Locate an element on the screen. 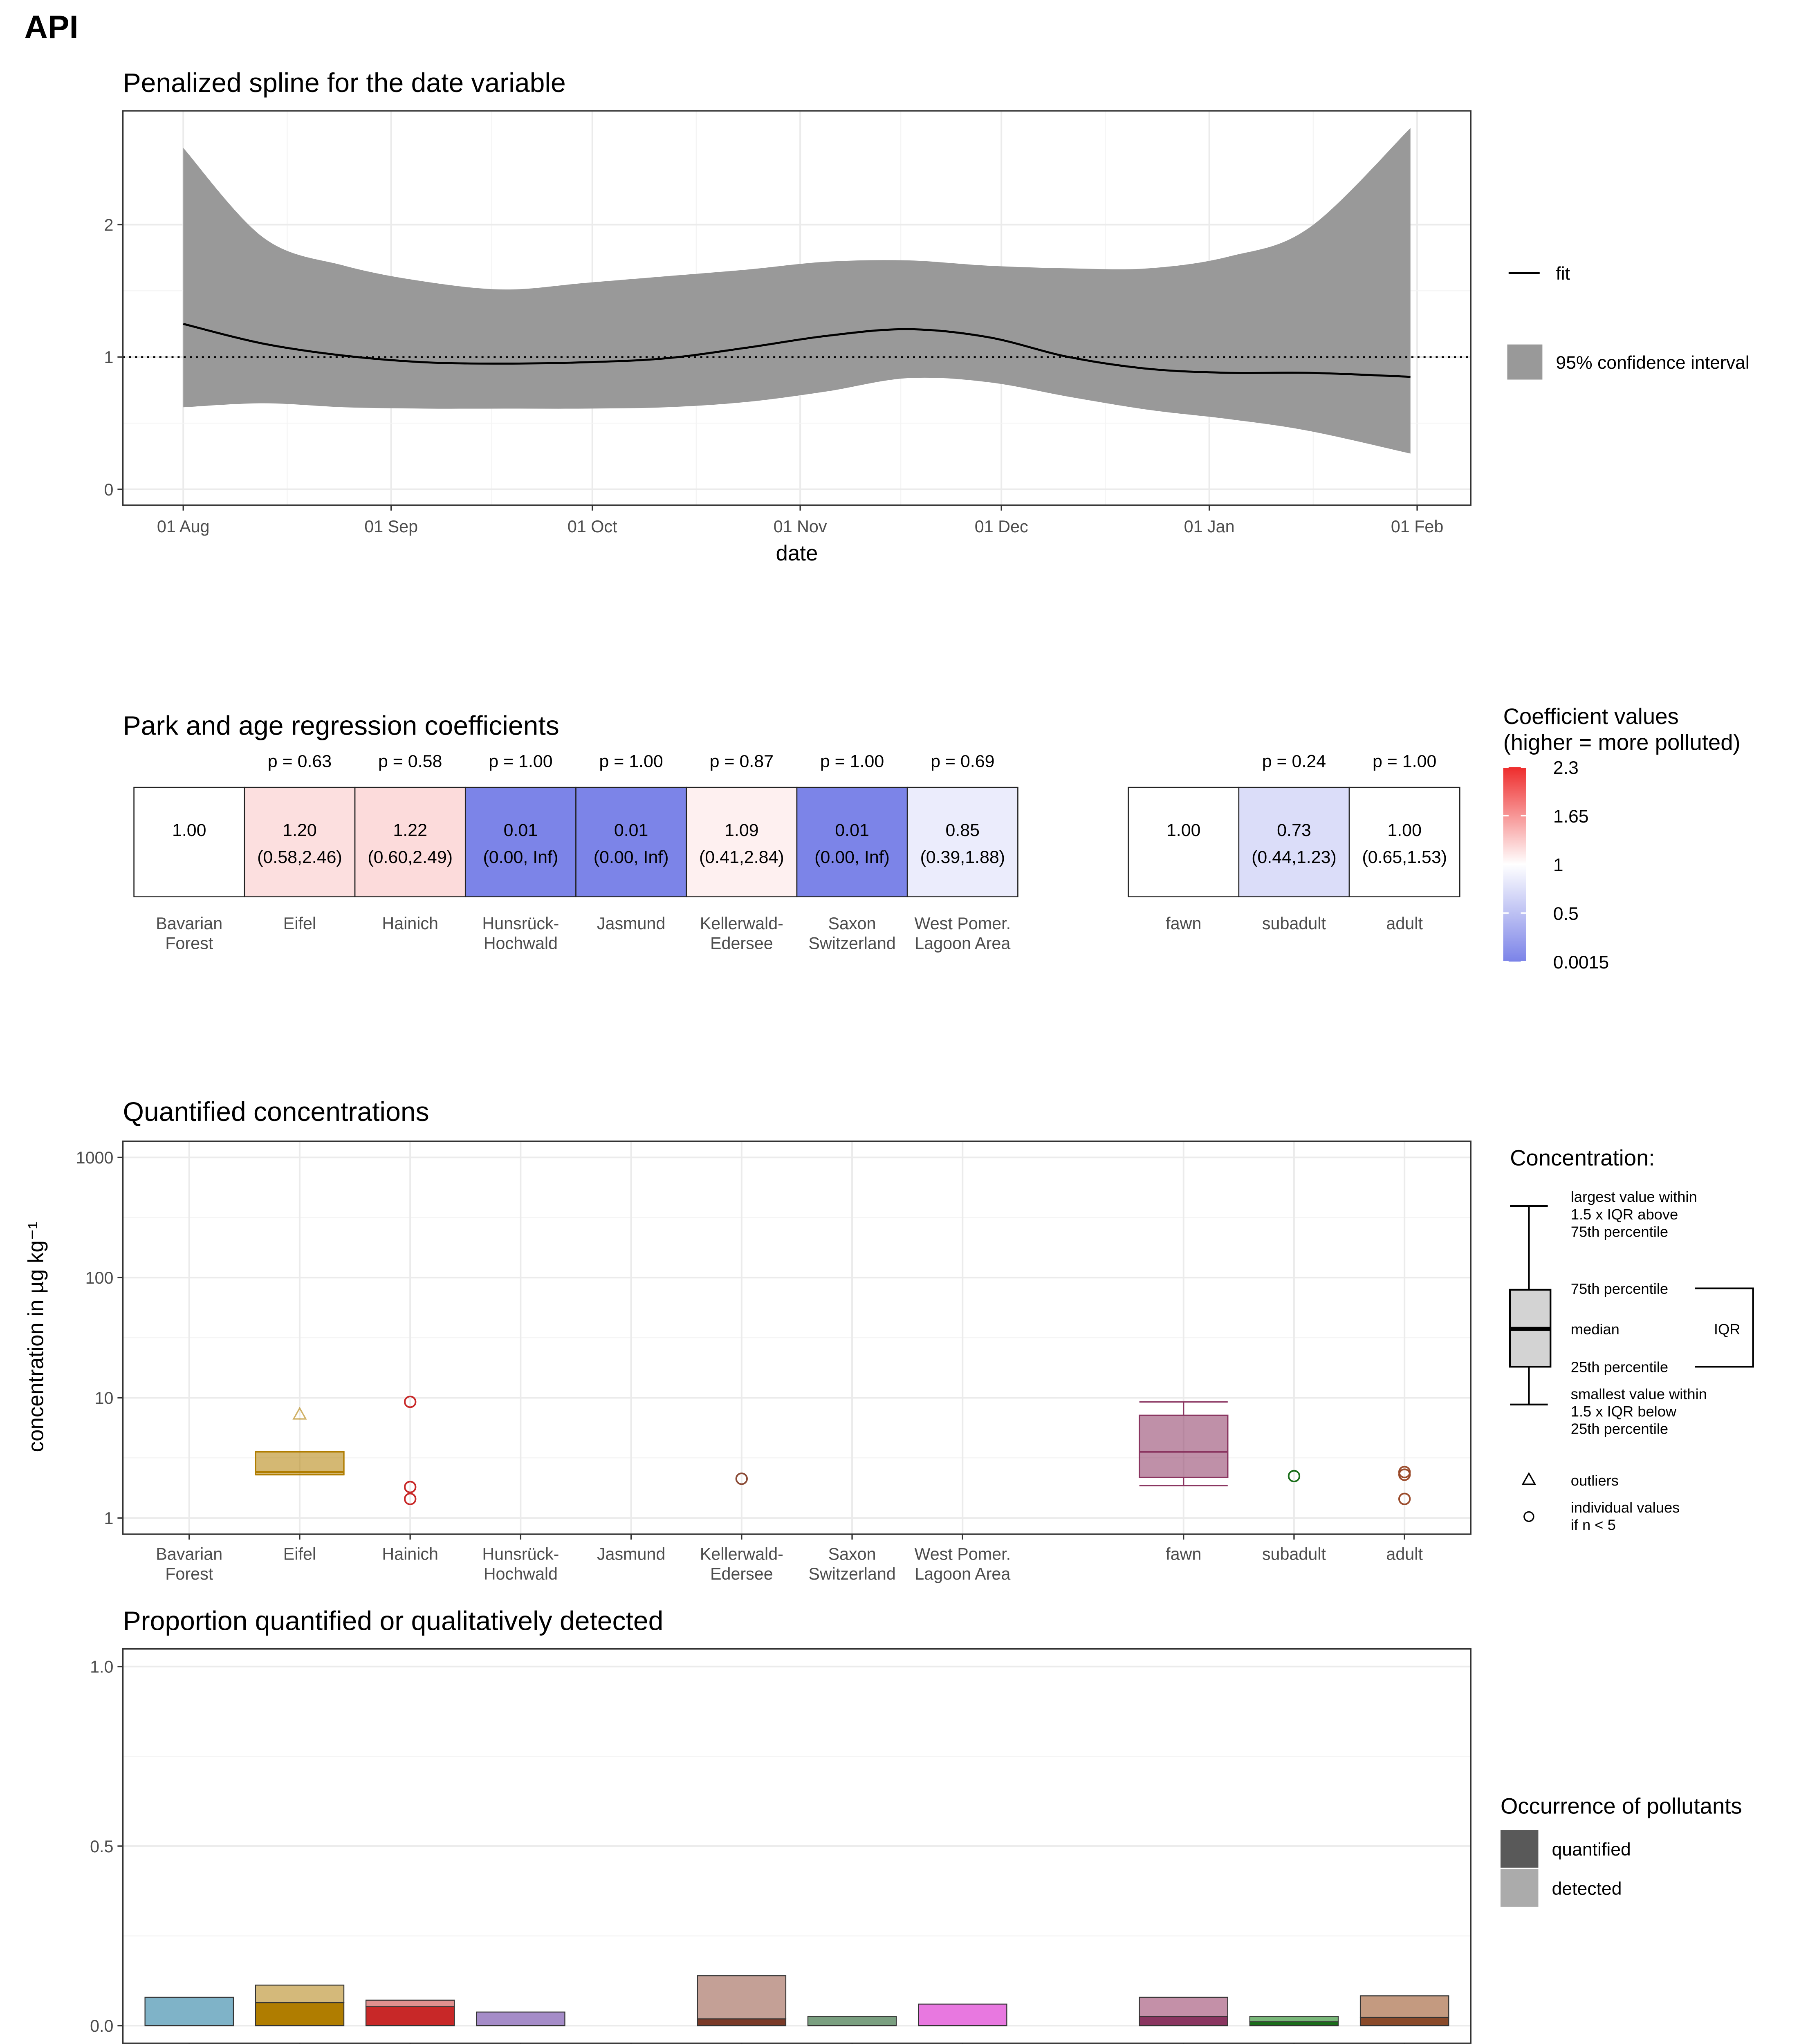 This screenshot has height=2044, width=1799. x-tick-label: Bavarian Forest is located at coordinates (189, 1564).